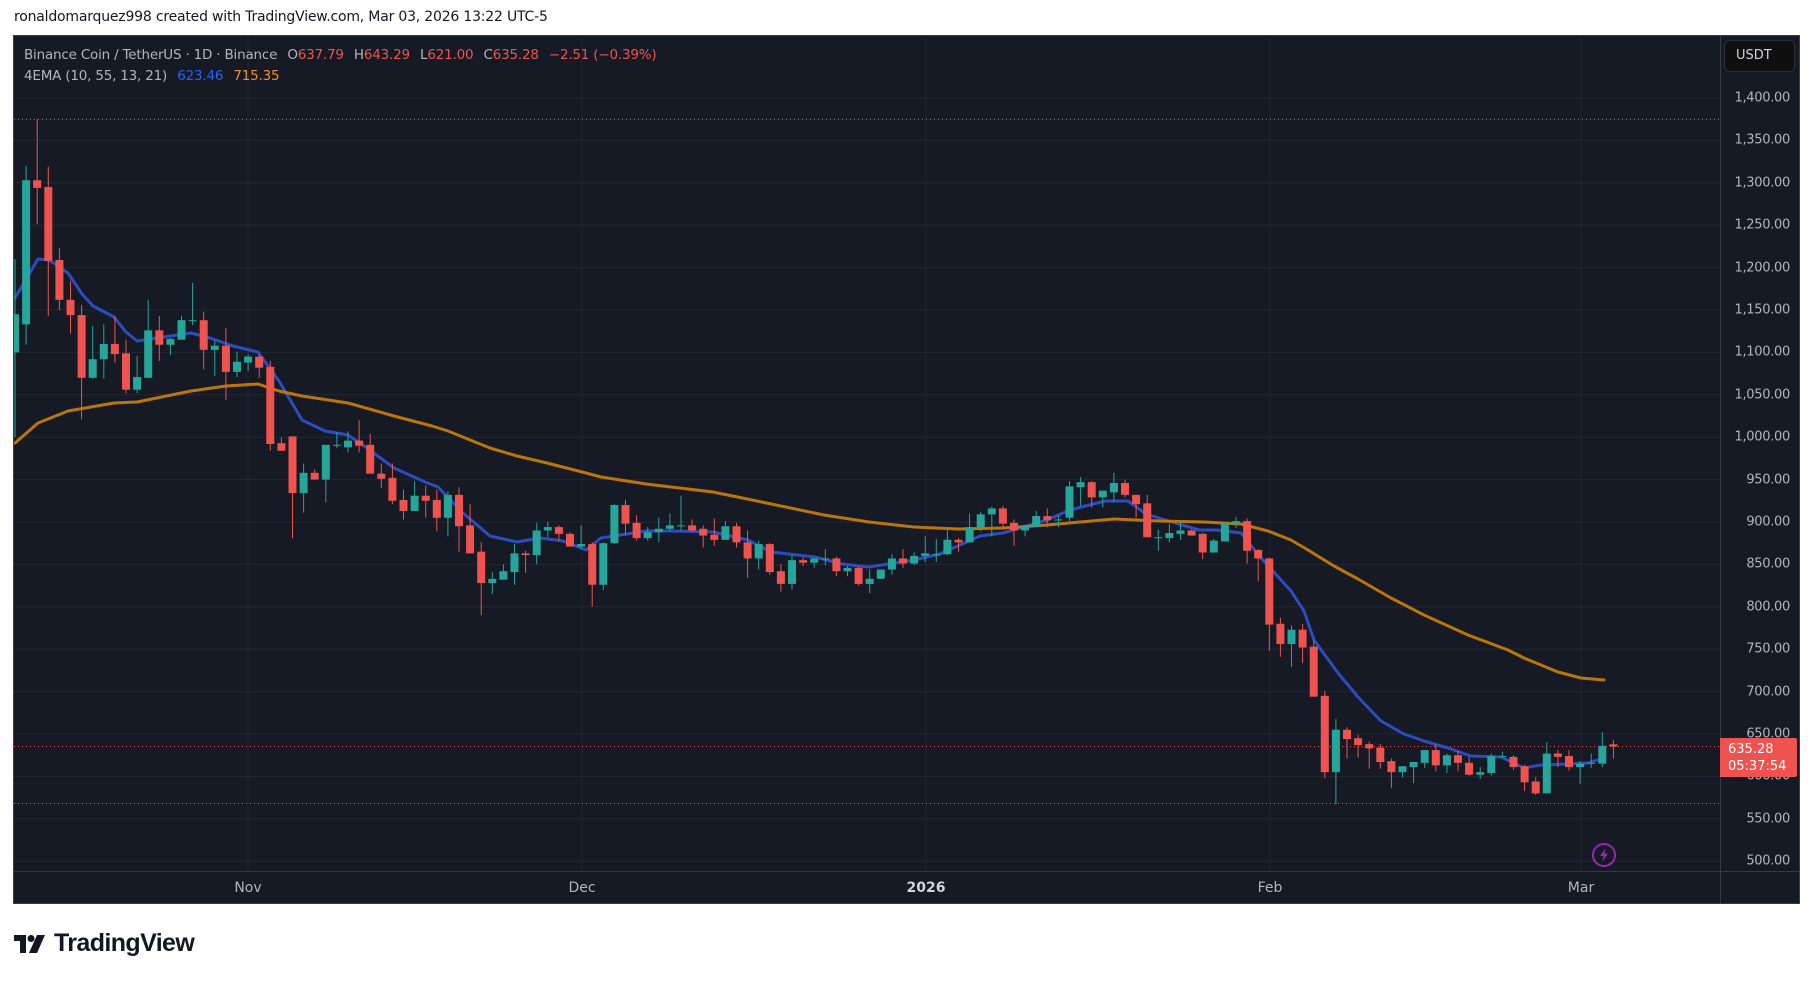  Describe the element at coordinates (1768, 649) in the screenshot. I see `price-tick-label: 750.00` at that location.